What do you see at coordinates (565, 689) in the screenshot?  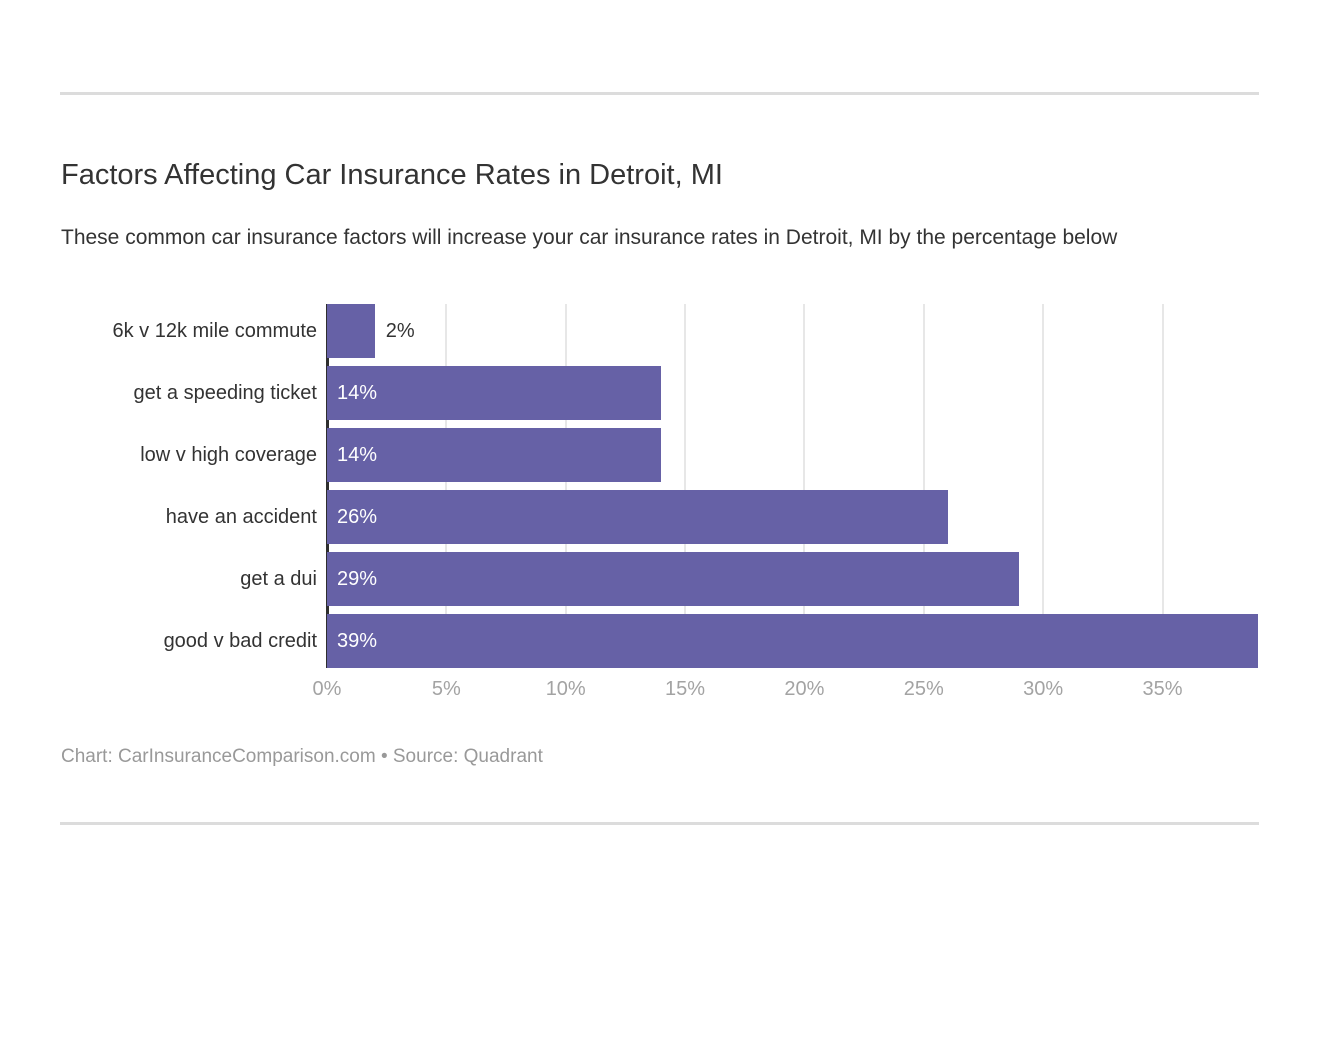 I see `x-axis-tick-label: 10%` at bounding box center [565, 689].